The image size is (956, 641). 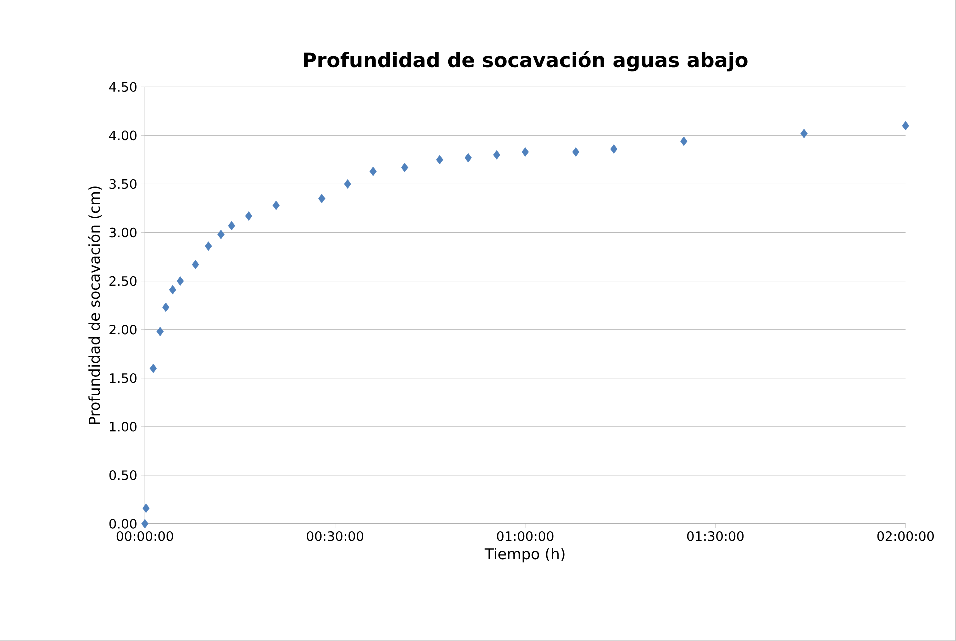 I want to click on y-tick-label: 2.00, so click(x=123, y=329).